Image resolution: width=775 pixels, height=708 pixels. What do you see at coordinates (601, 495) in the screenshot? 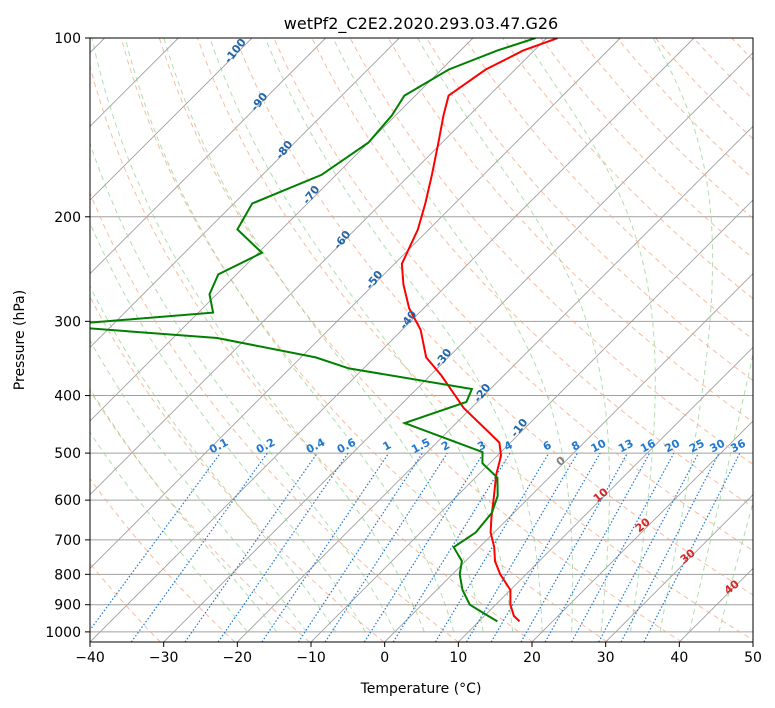
I see `dry-adiabat-label: 10` at bounding box center [601, 495].